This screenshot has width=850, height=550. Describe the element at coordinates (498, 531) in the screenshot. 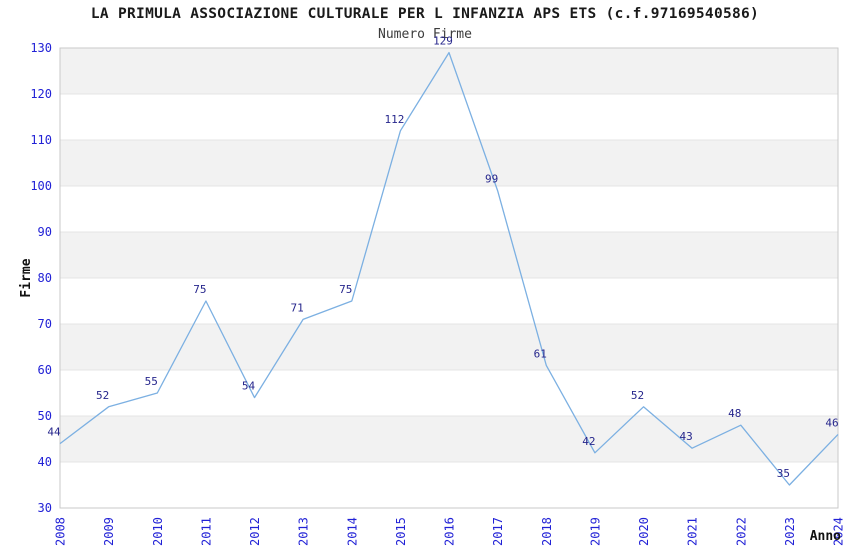

I see `x-tick-label: 2017` at that location.